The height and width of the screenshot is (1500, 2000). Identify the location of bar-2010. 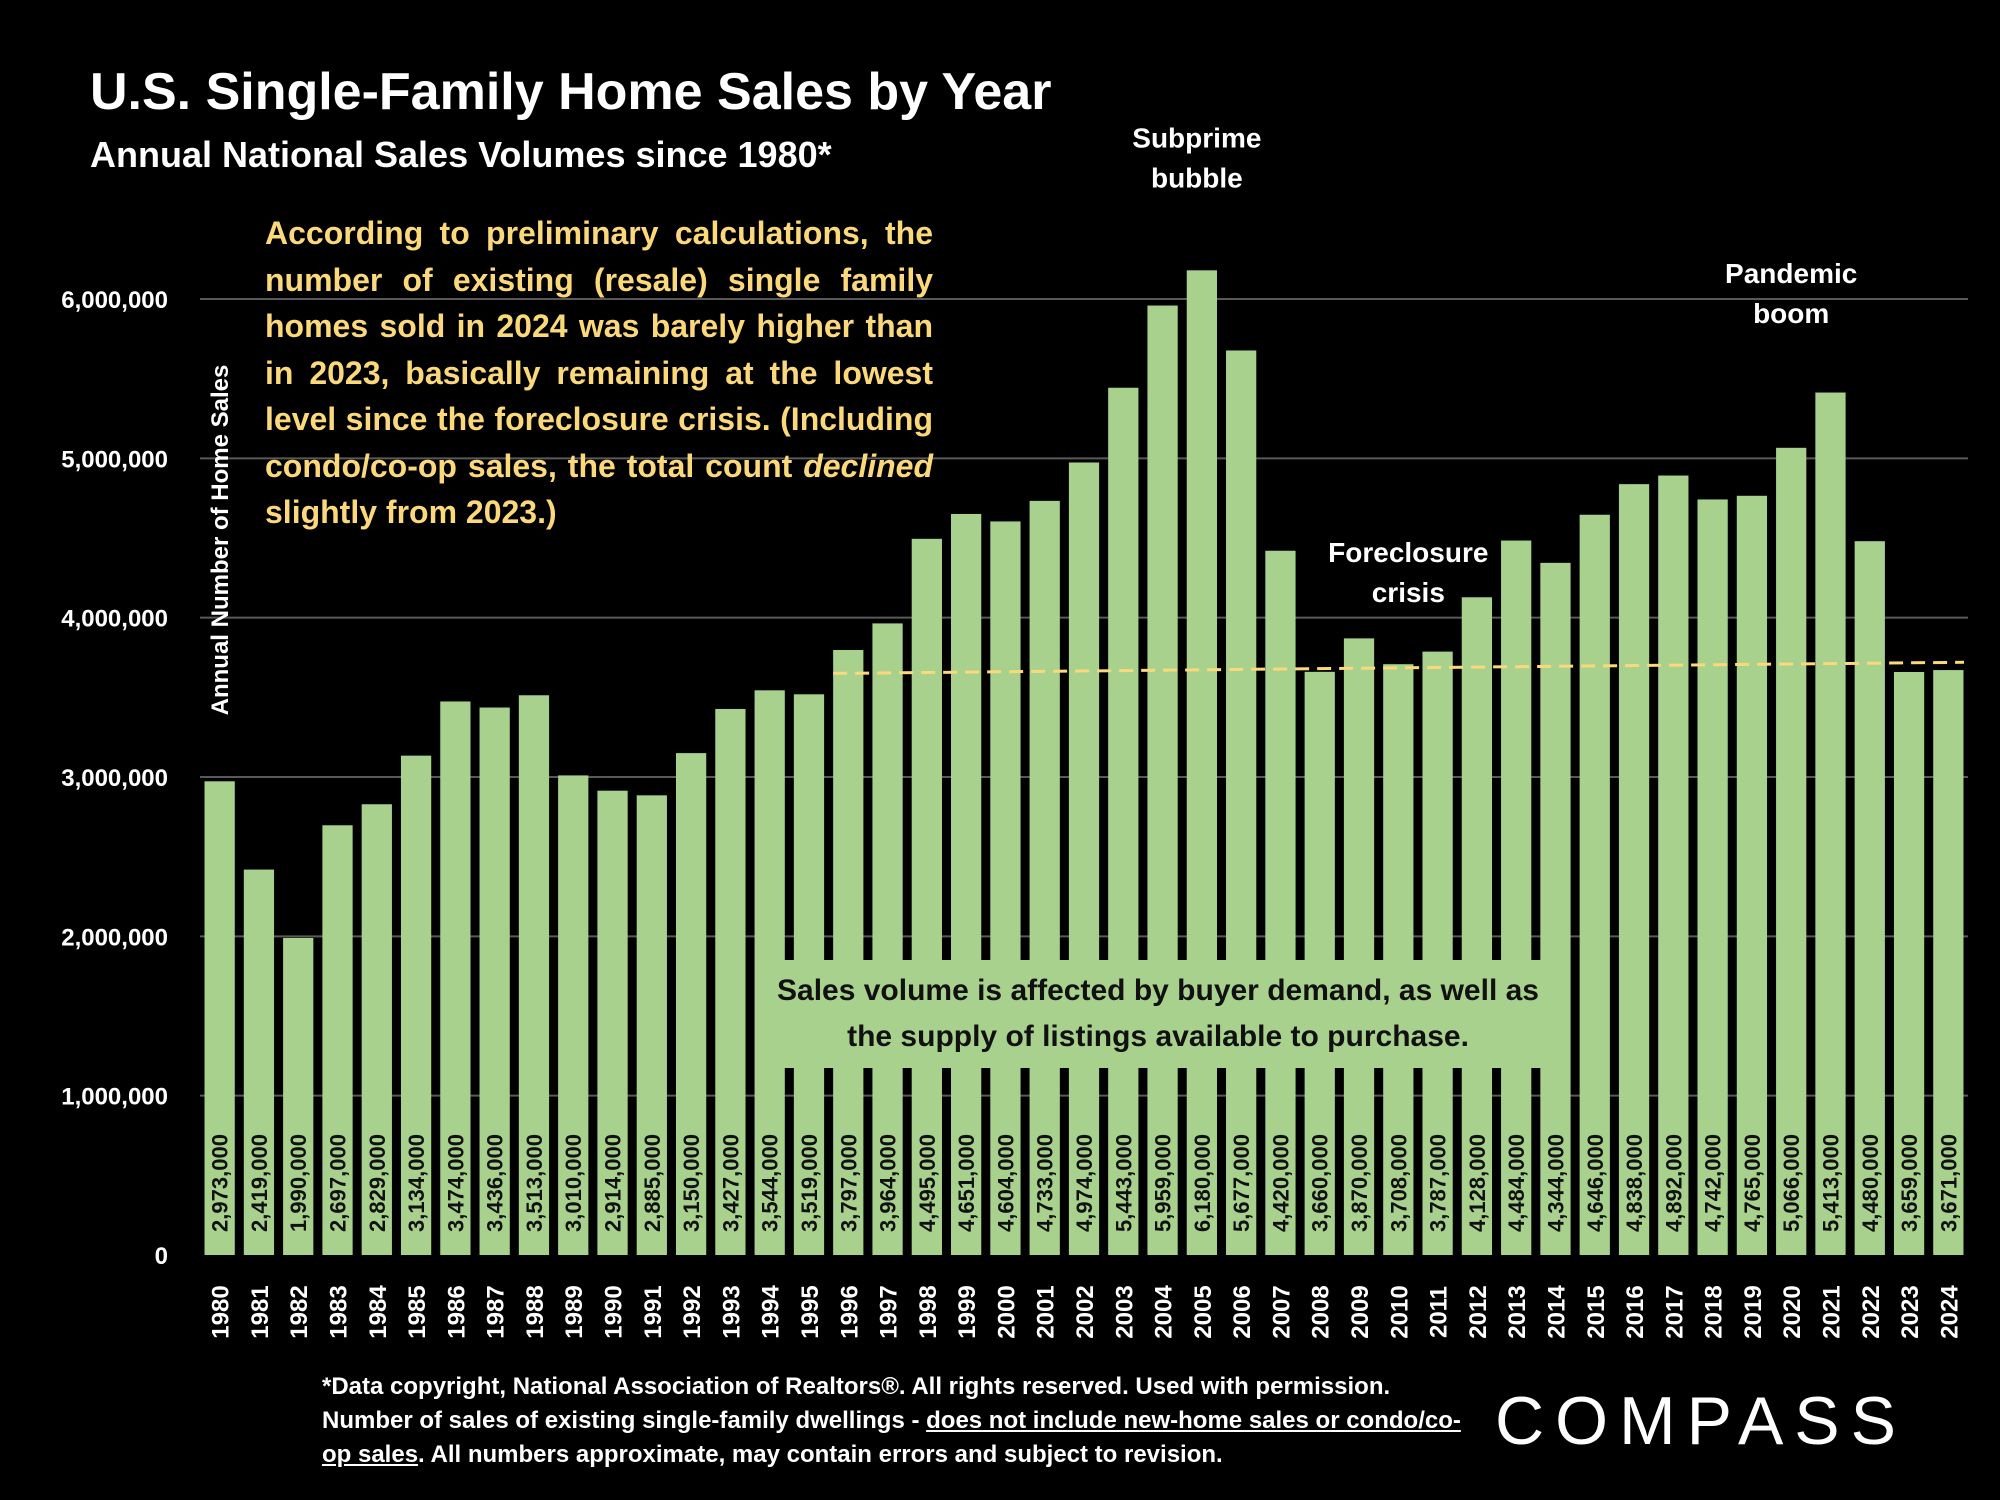
(1398, 959).